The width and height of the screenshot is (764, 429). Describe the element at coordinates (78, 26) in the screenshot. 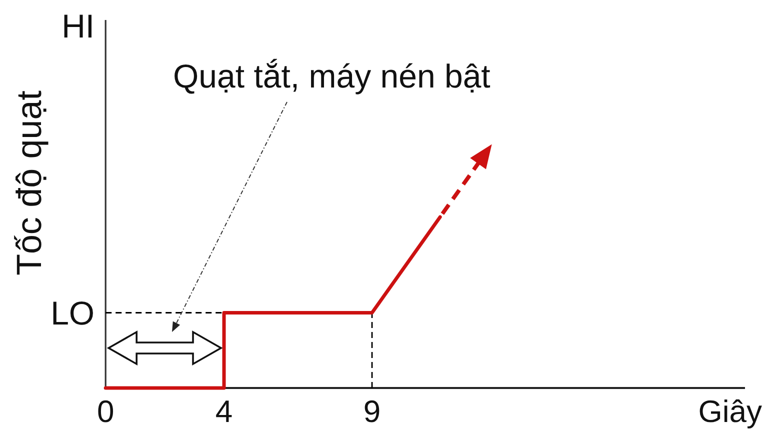

I see `text: HI` at that location.